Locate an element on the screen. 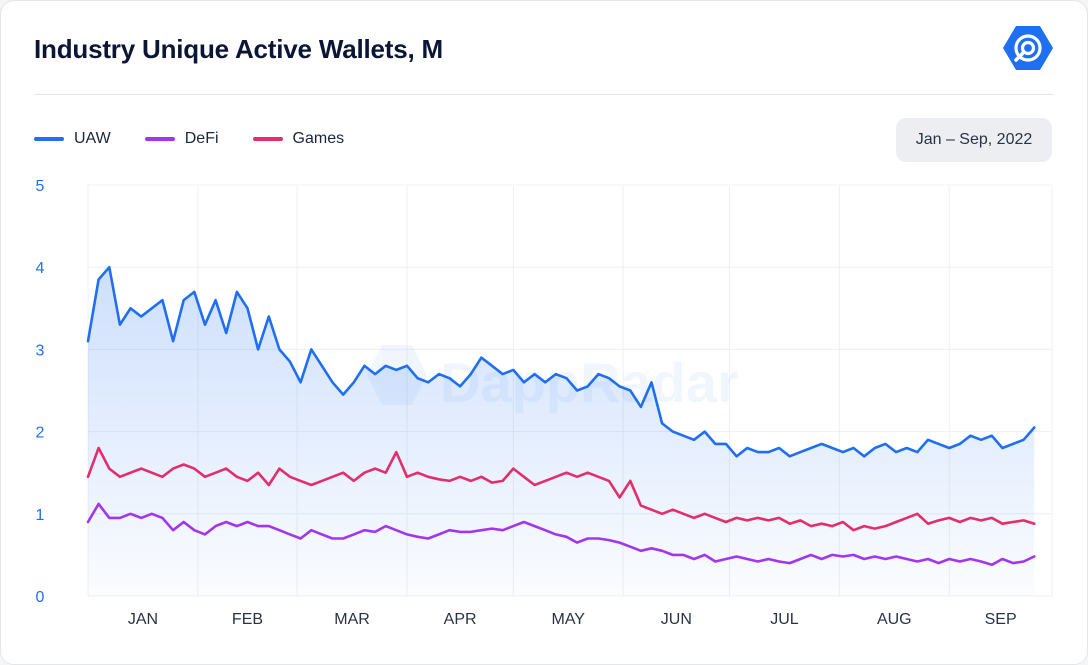 The width and height of the screenshot is (1088, 665). y-tick-label: 0 is located at coordinates (40, 597).